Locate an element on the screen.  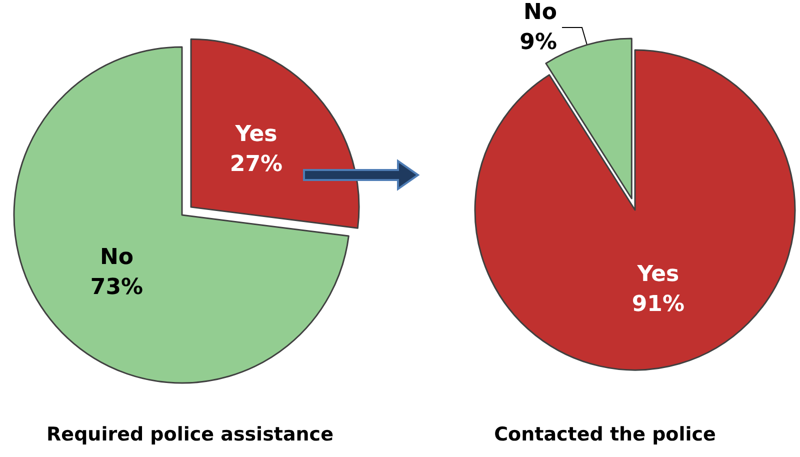
data-label: 9% is located at coordinates (538, 43).